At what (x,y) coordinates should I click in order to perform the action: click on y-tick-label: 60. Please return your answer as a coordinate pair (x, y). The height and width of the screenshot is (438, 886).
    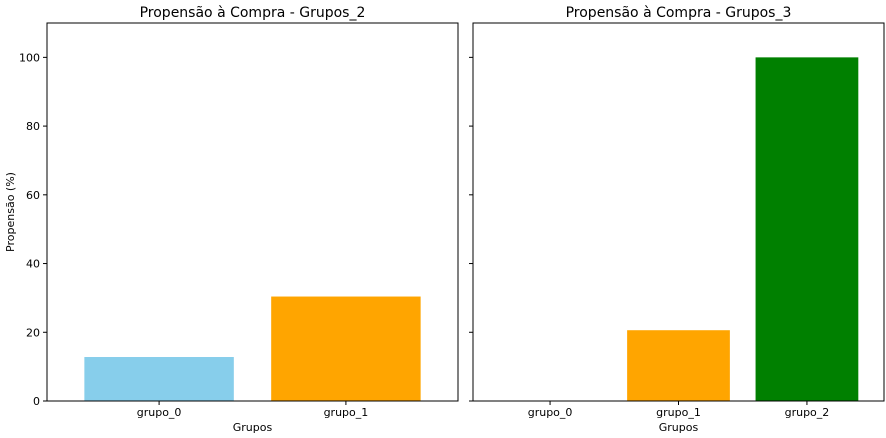
    Looking at the image, I should click on (33, 195).